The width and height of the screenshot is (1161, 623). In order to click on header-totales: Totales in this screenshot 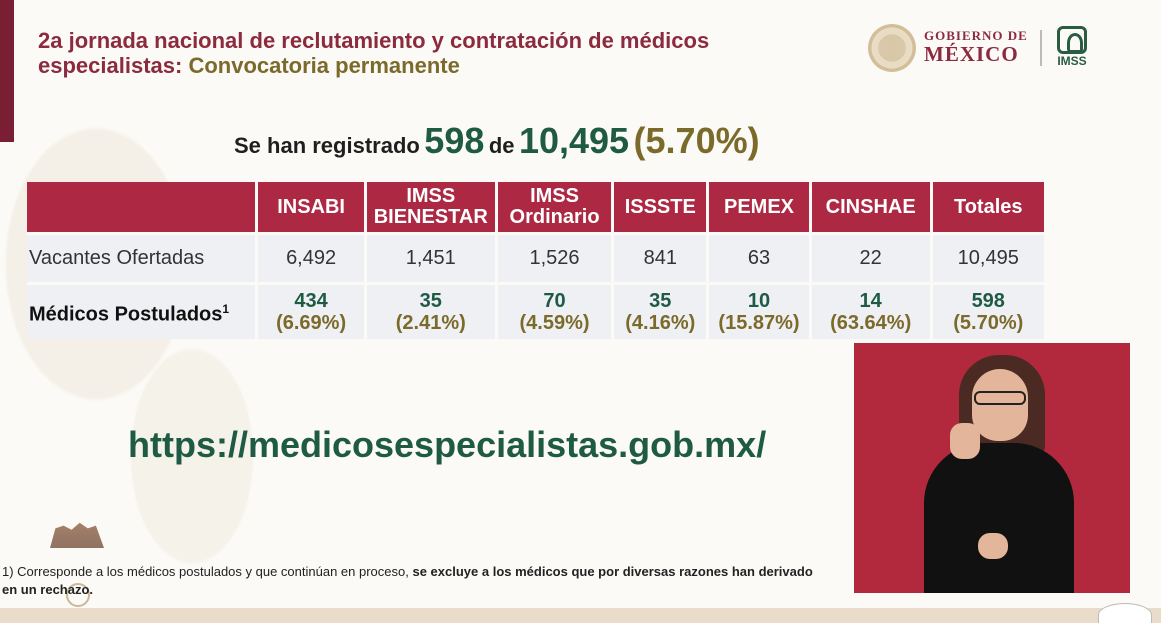, I will do `click(988, 207)`.